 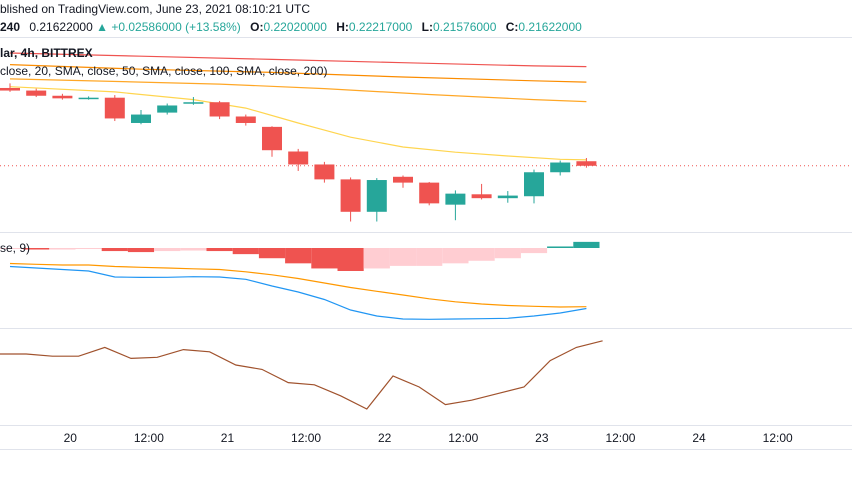 I want to click on change-up-arrow-icon: ▲, so click(x=102, y=27).